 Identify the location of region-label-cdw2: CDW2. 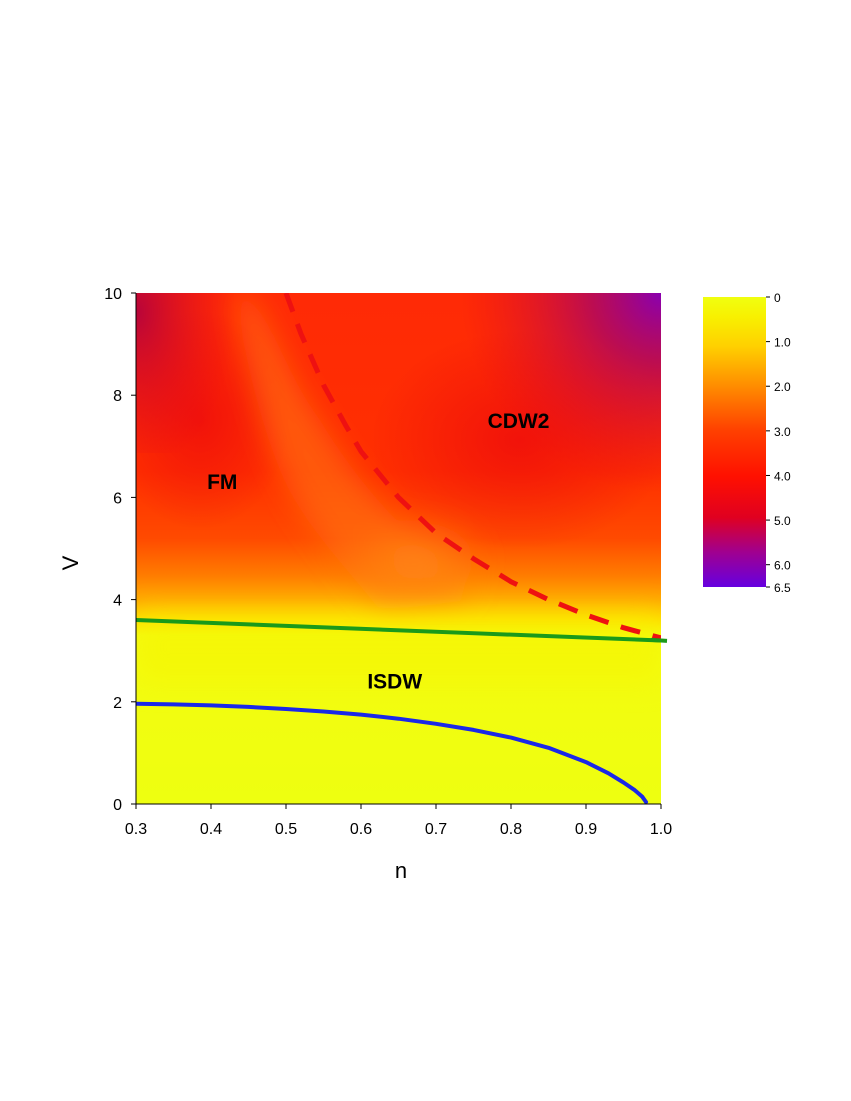
(519, 421).